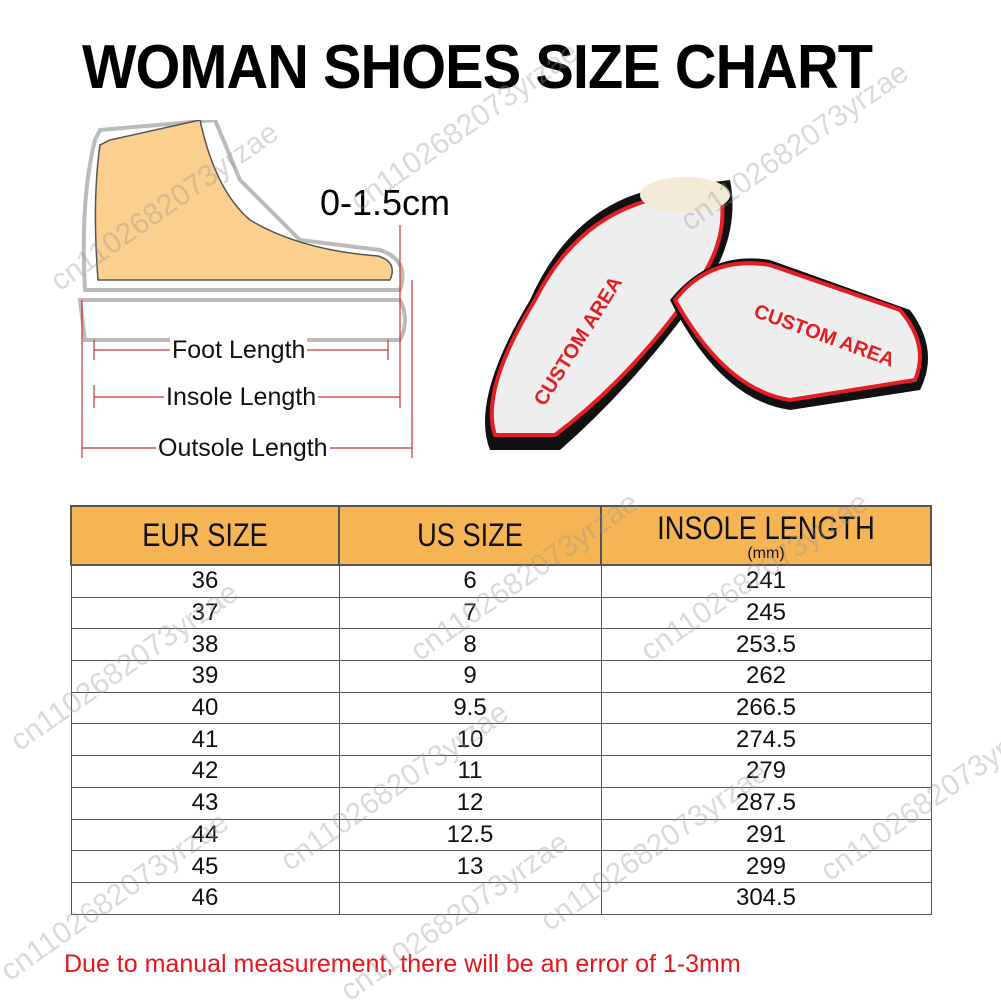 This screenshot has height=1008, width=1001. Describe the element at coordinates (205, 581) in the screenshot. I see `cell-eur: 36` at that location.